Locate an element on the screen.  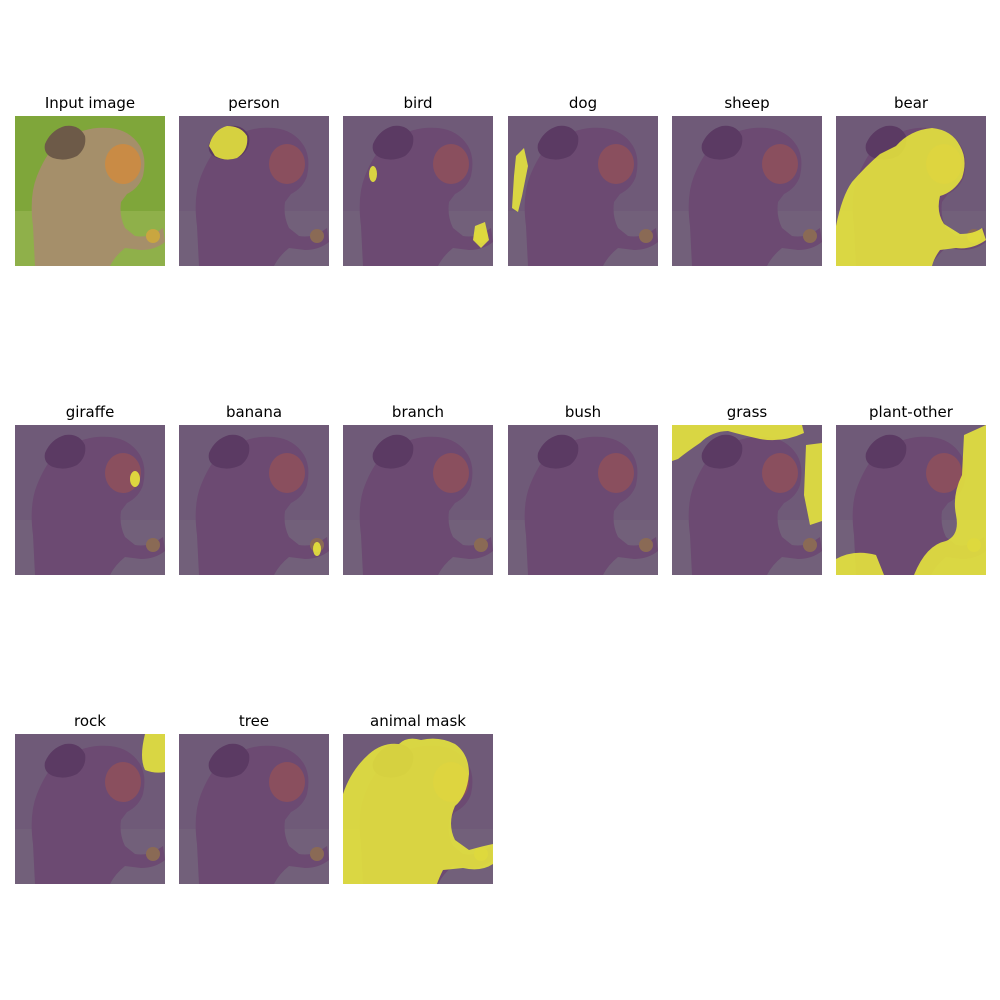
panel-title: bird is located at coordinates (418, 103).